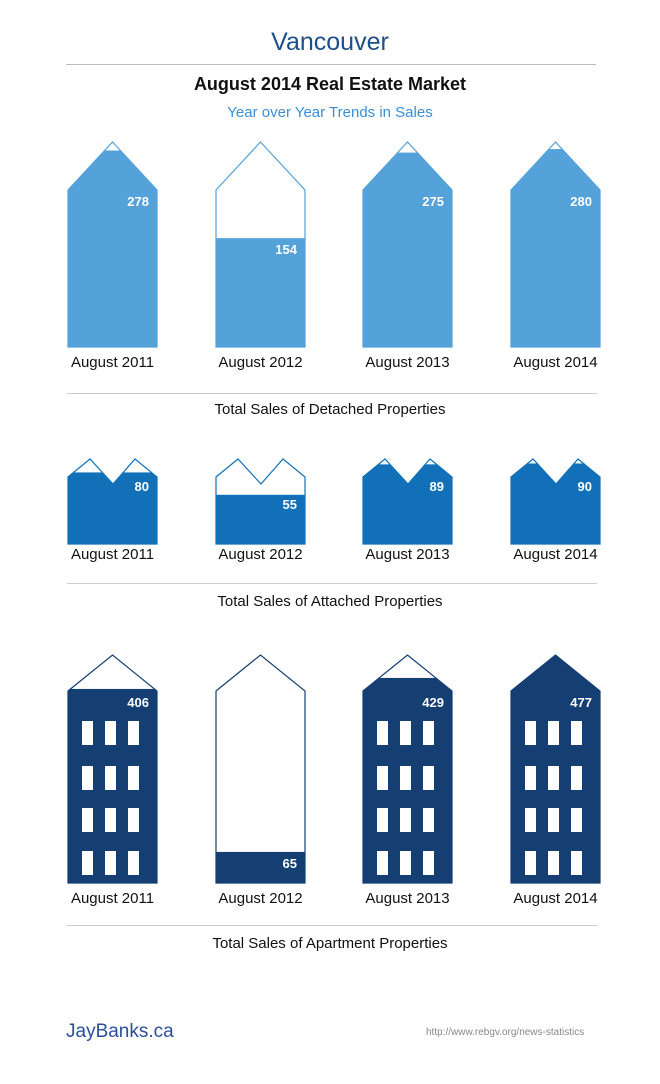 The image size is (660, 1084). Describe the element at coordinates (505, 1032) in the screenshot. I see `source-link: http://www.rebgv.org/news-statistics` at that location.